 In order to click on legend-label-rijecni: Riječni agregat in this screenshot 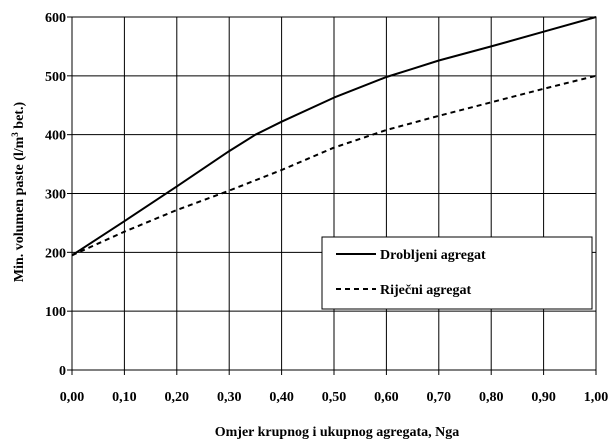, I will do `click(425, 290)`.